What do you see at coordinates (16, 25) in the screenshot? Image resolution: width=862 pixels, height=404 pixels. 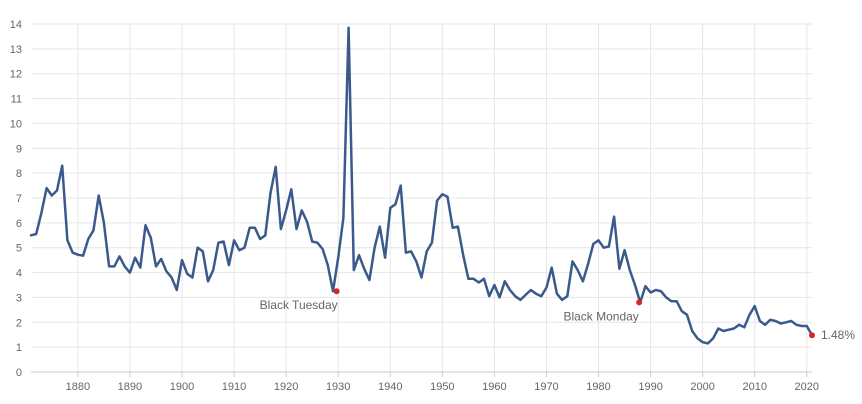 I see `y-tick-label: 14` at bounding box center [16, 25].